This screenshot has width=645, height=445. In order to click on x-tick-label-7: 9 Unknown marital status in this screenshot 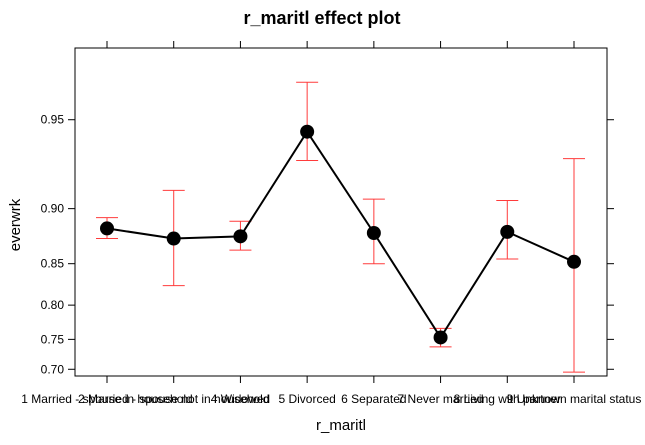, I will do `click(574, 399)`.